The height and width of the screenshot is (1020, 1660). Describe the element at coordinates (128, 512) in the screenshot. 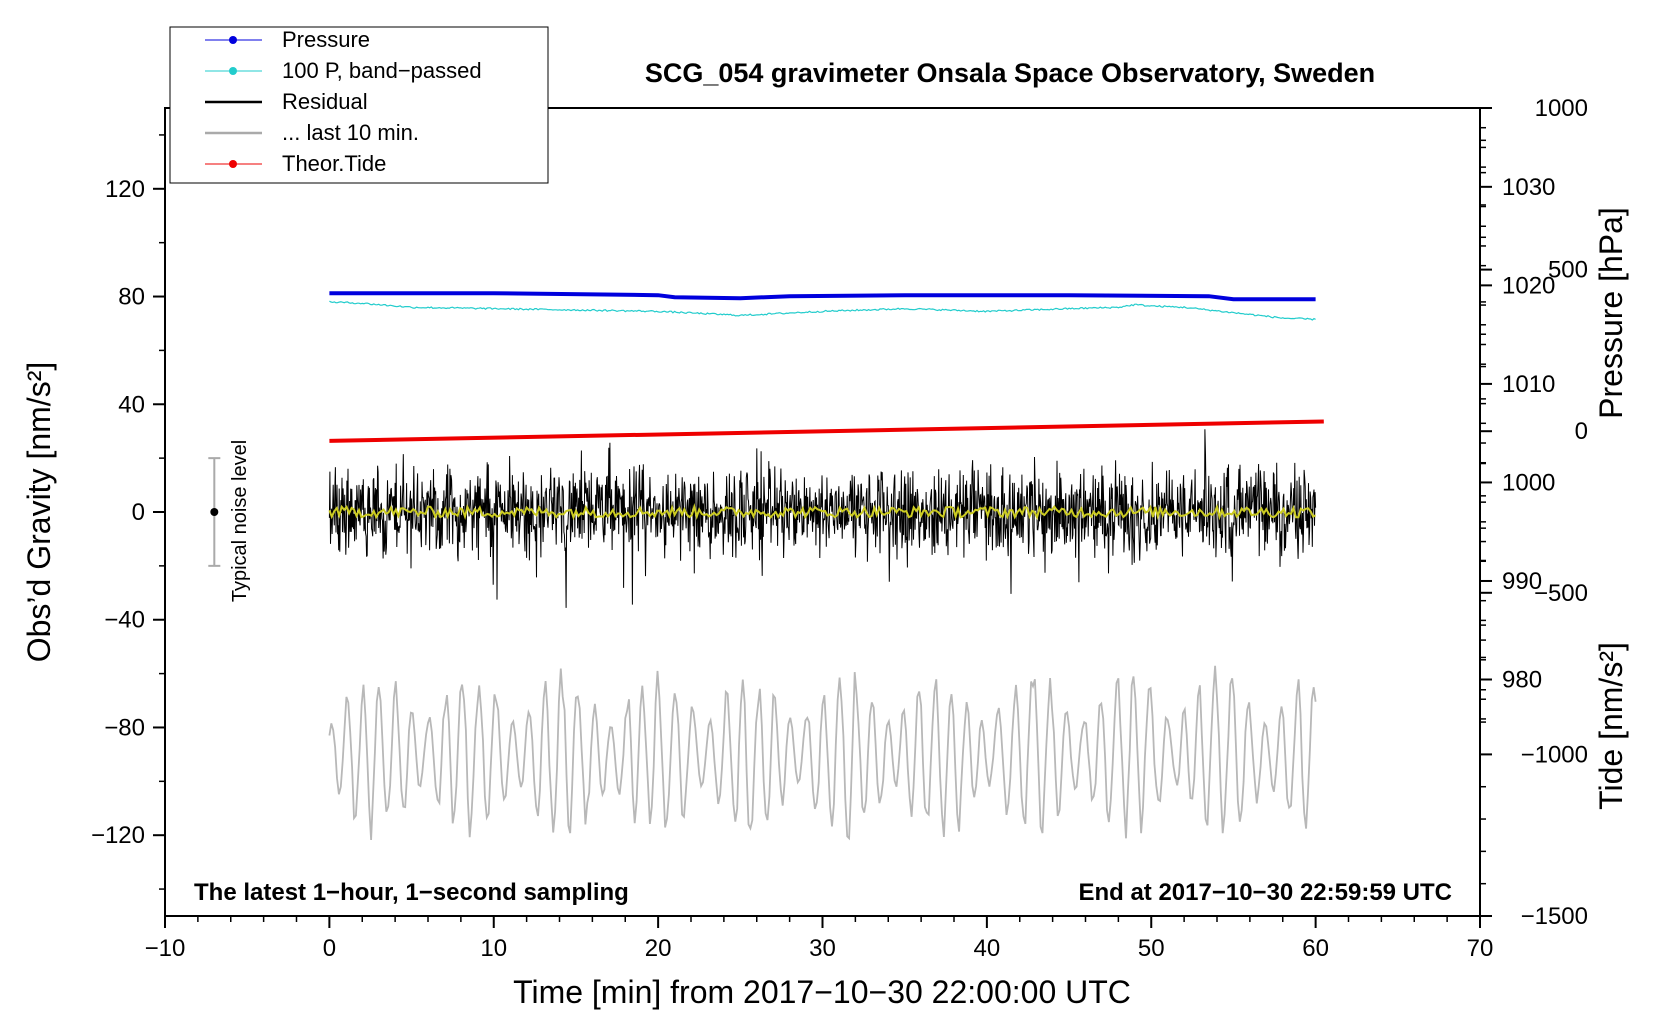

I see `y-axis-ticks: 120 80 40 0 −40 −80 −120` at that location.